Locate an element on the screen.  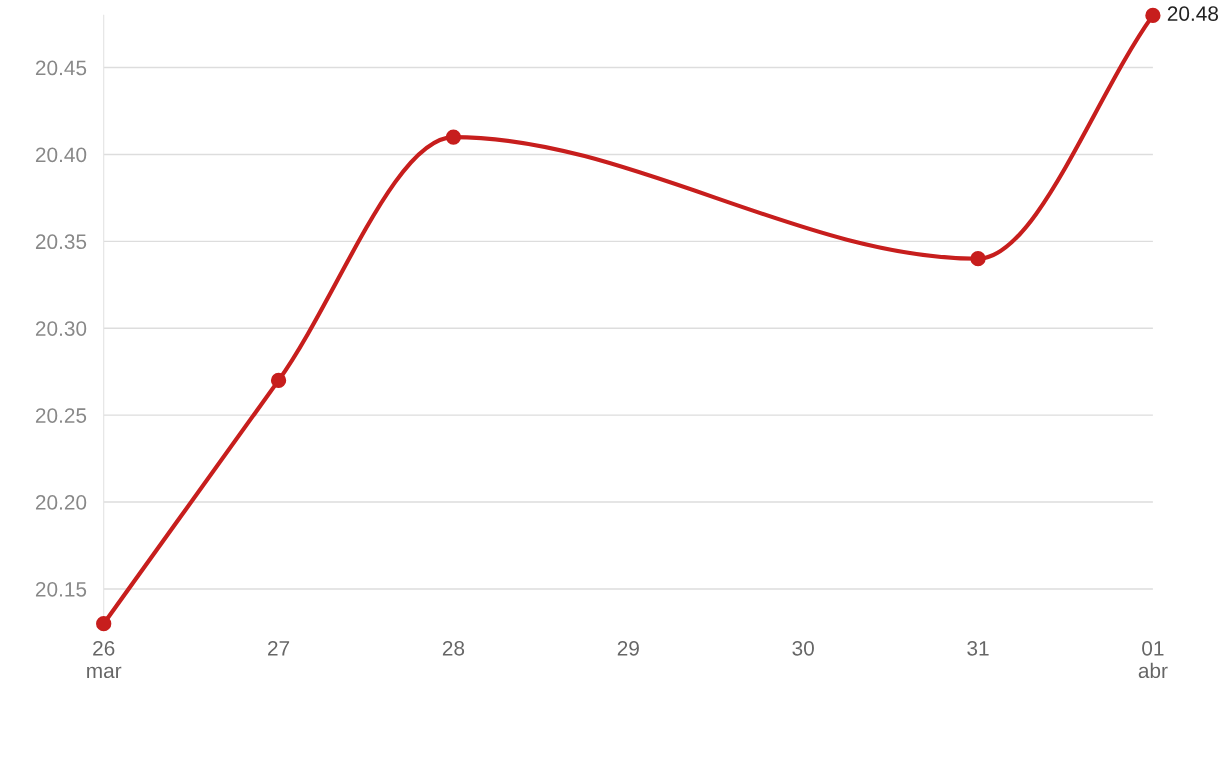
y-tick-label: 20.30 is located at coordinates (61, 328).